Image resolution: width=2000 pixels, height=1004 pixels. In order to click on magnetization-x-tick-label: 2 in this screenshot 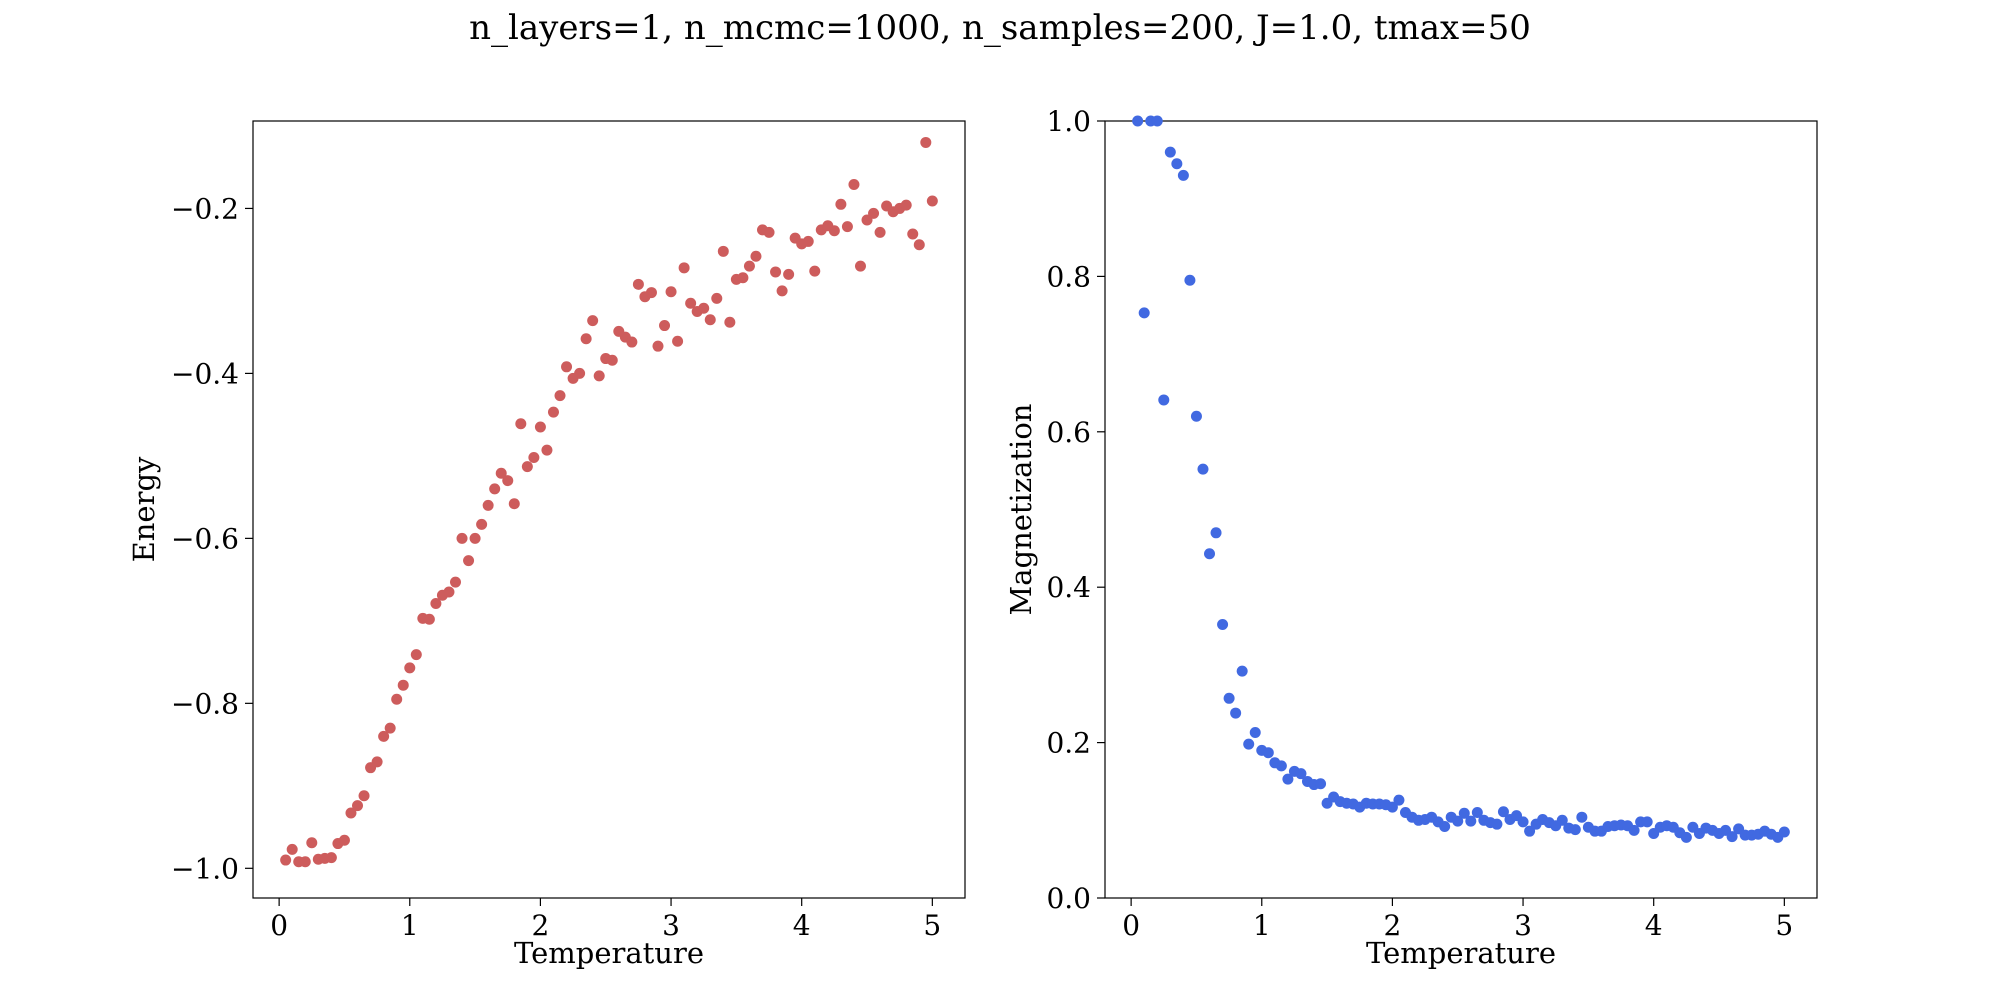, I will do `click(1392, 925)`.